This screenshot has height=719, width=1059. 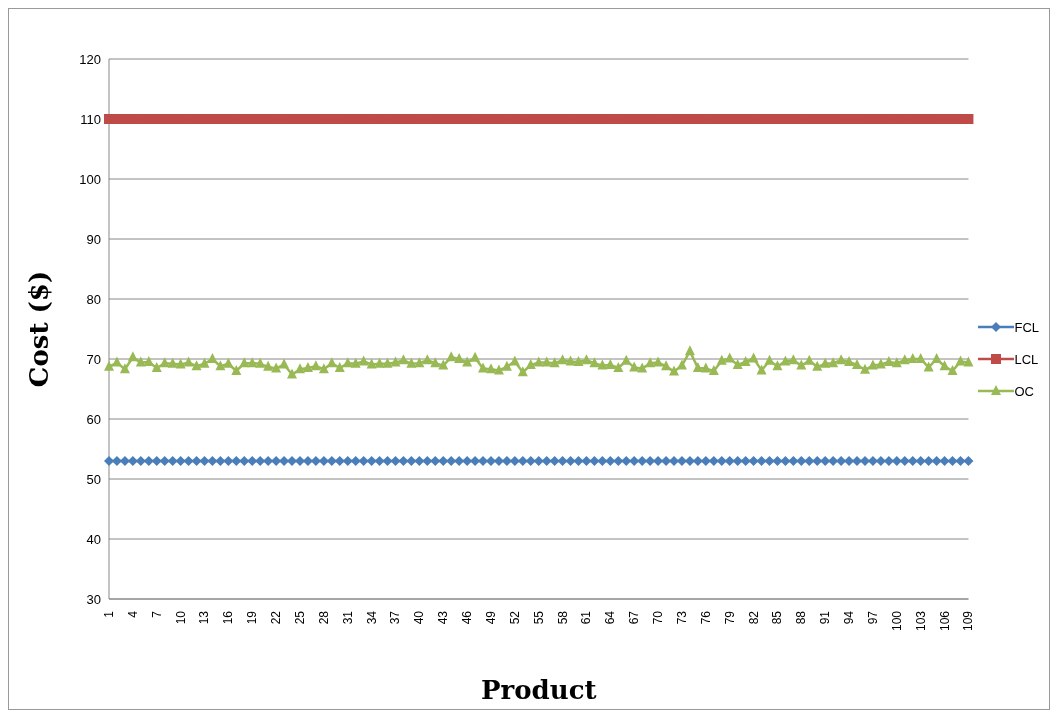 What do you see at coordinates (1026, 359) in the screenshot?
I see `legend-label: LCL` at bounding box center [1026, 359].